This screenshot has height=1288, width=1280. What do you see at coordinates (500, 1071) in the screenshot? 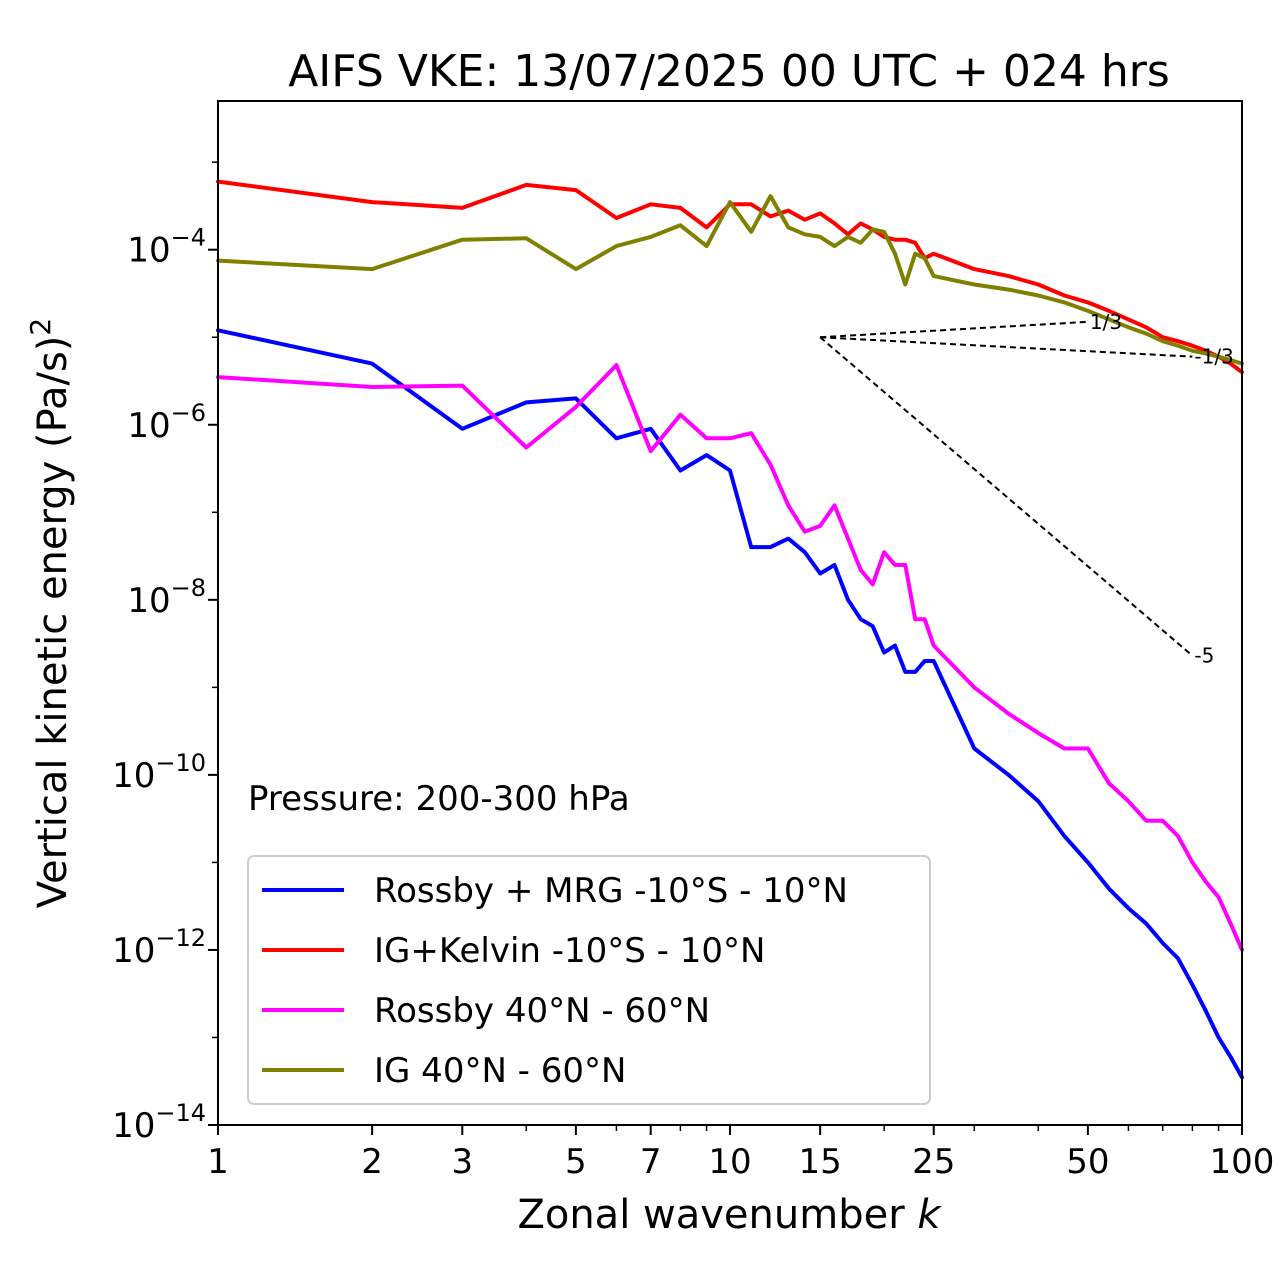
I see `legend-label: IG 40°N - 60°N` at bounding box center [500, 1071].